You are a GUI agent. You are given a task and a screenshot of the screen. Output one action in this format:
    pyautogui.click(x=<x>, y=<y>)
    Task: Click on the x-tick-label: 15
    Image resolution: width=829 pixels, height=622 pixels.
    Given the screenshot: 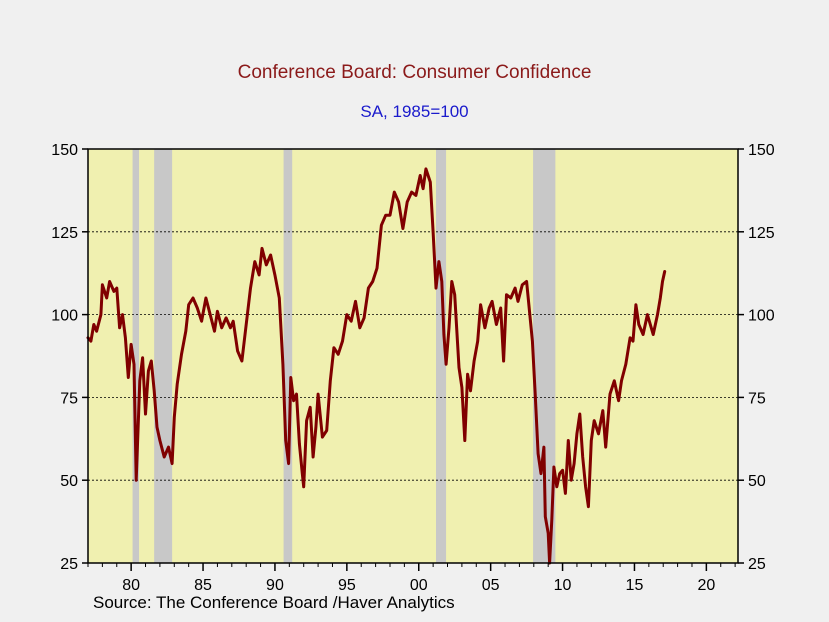 What is the action you would take?
    pyautogui.click(x=635, y=585)
    